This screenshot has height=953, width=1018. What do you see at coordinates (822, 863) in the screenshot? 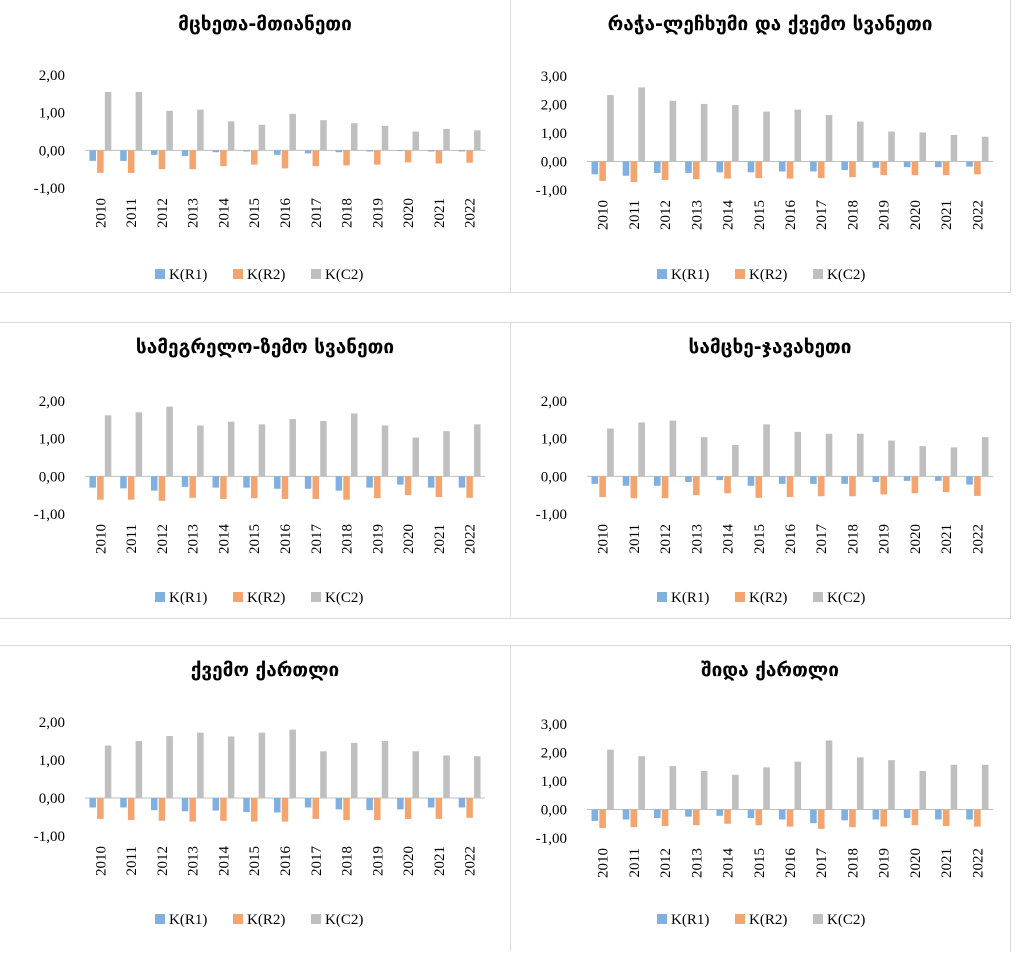
I see `x-tick-label: 2017` at bounding box center [822, 863].